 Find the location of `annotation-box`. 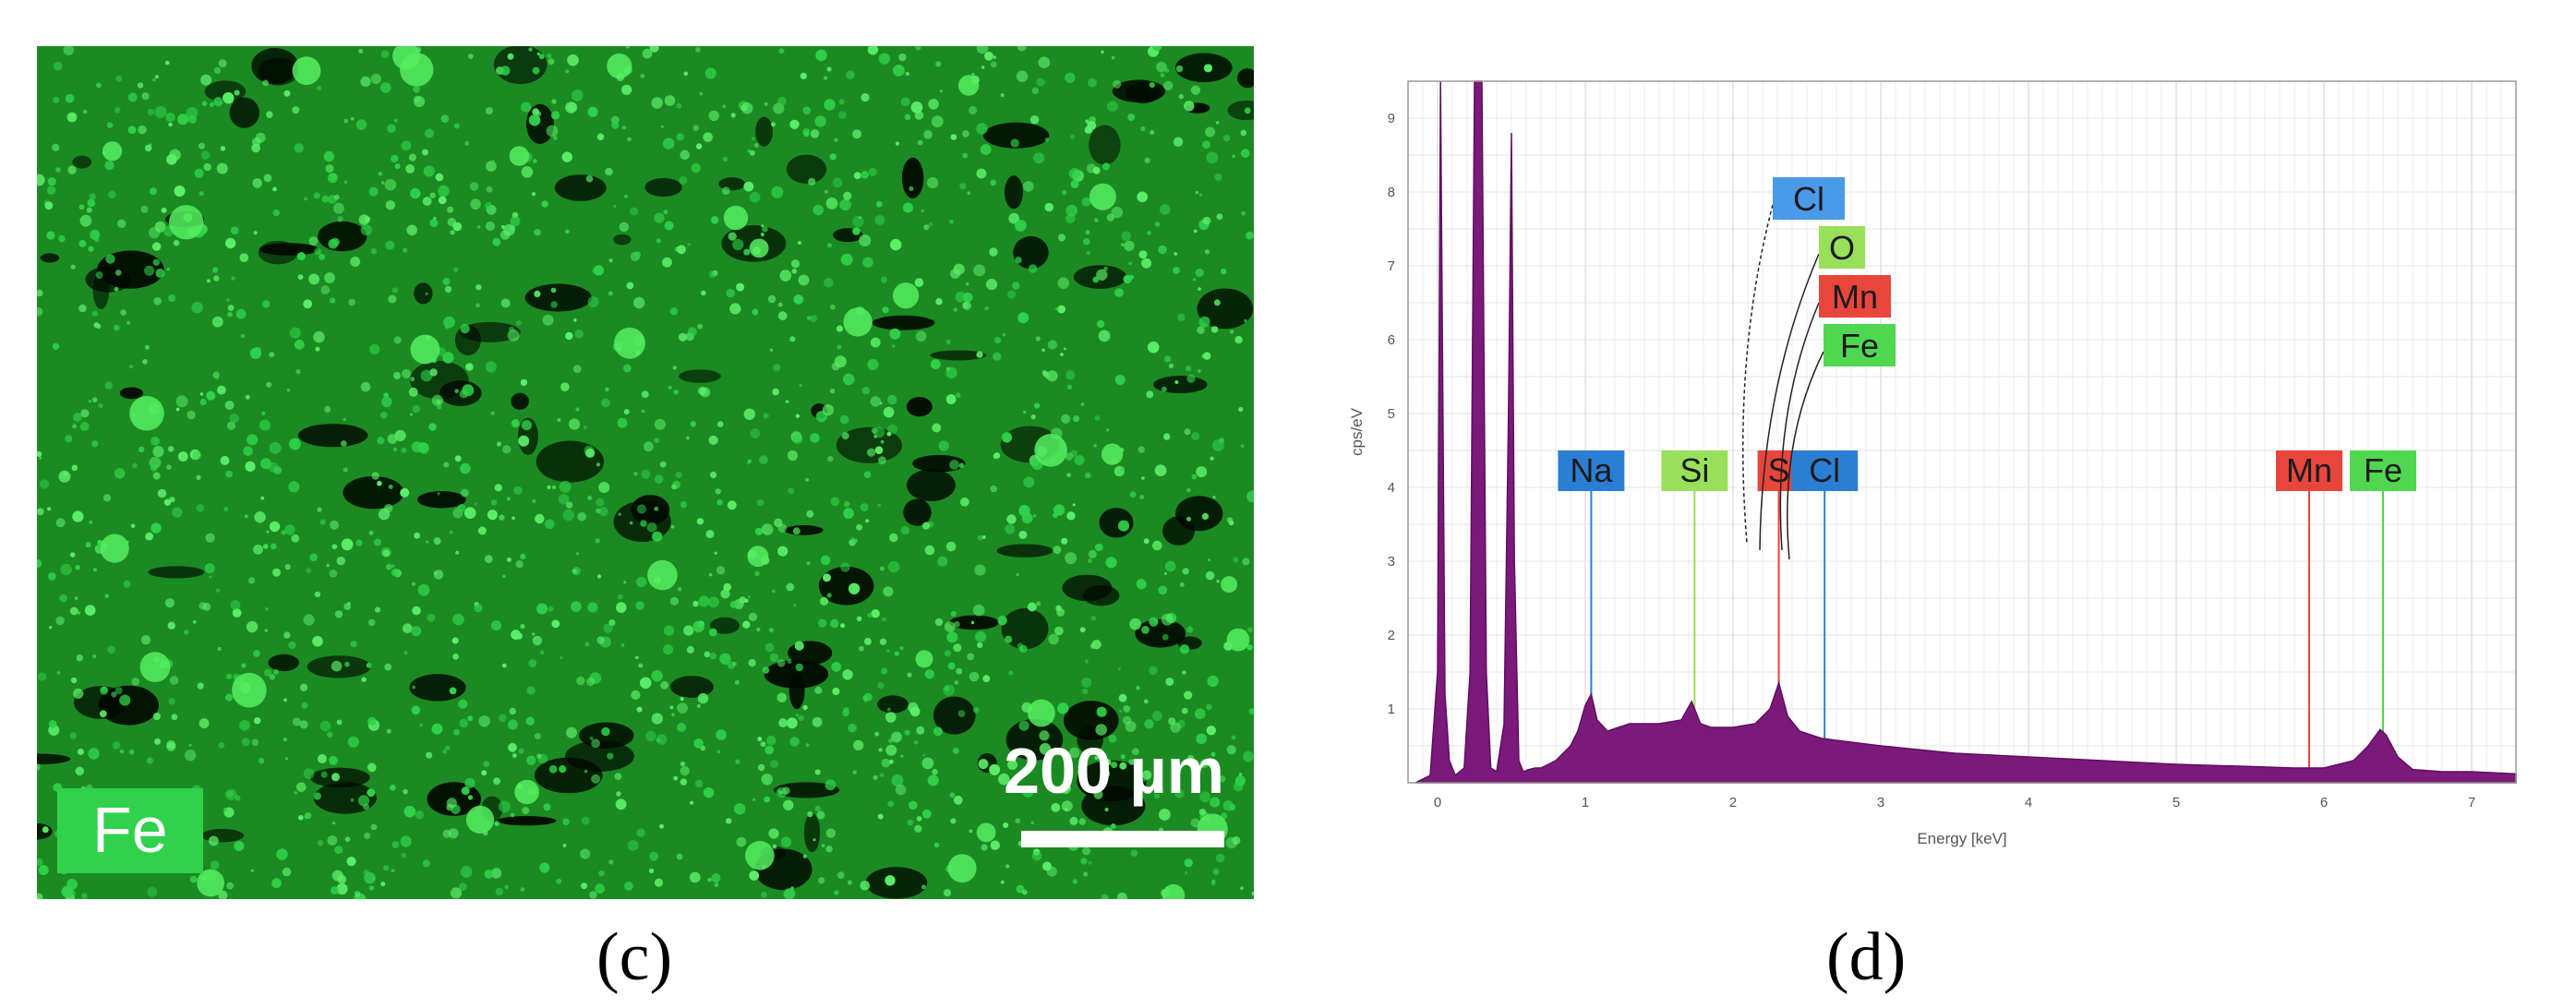

annotation-box is located at coordinates (1860, 345).